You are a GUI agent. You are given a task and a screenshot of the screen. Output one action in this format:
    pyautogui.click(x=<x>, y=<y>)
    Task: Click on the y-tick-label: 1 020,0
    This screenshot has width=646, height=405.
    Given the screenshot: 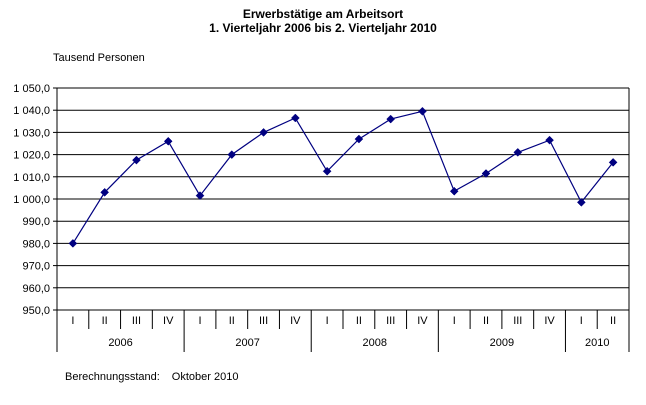 What is the action you would take?
    pyautogui.click(x=31, y=156)
    